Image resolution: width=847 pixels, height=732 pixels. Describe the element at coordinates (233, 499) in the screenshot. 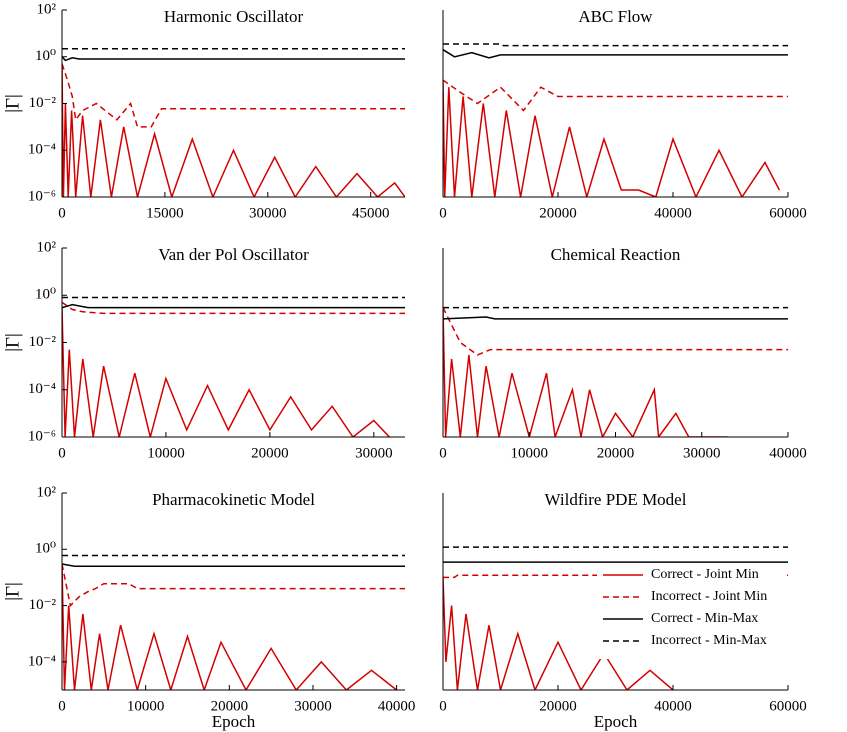

I see `panel-title: Pharmacokinetic Model` at that location.